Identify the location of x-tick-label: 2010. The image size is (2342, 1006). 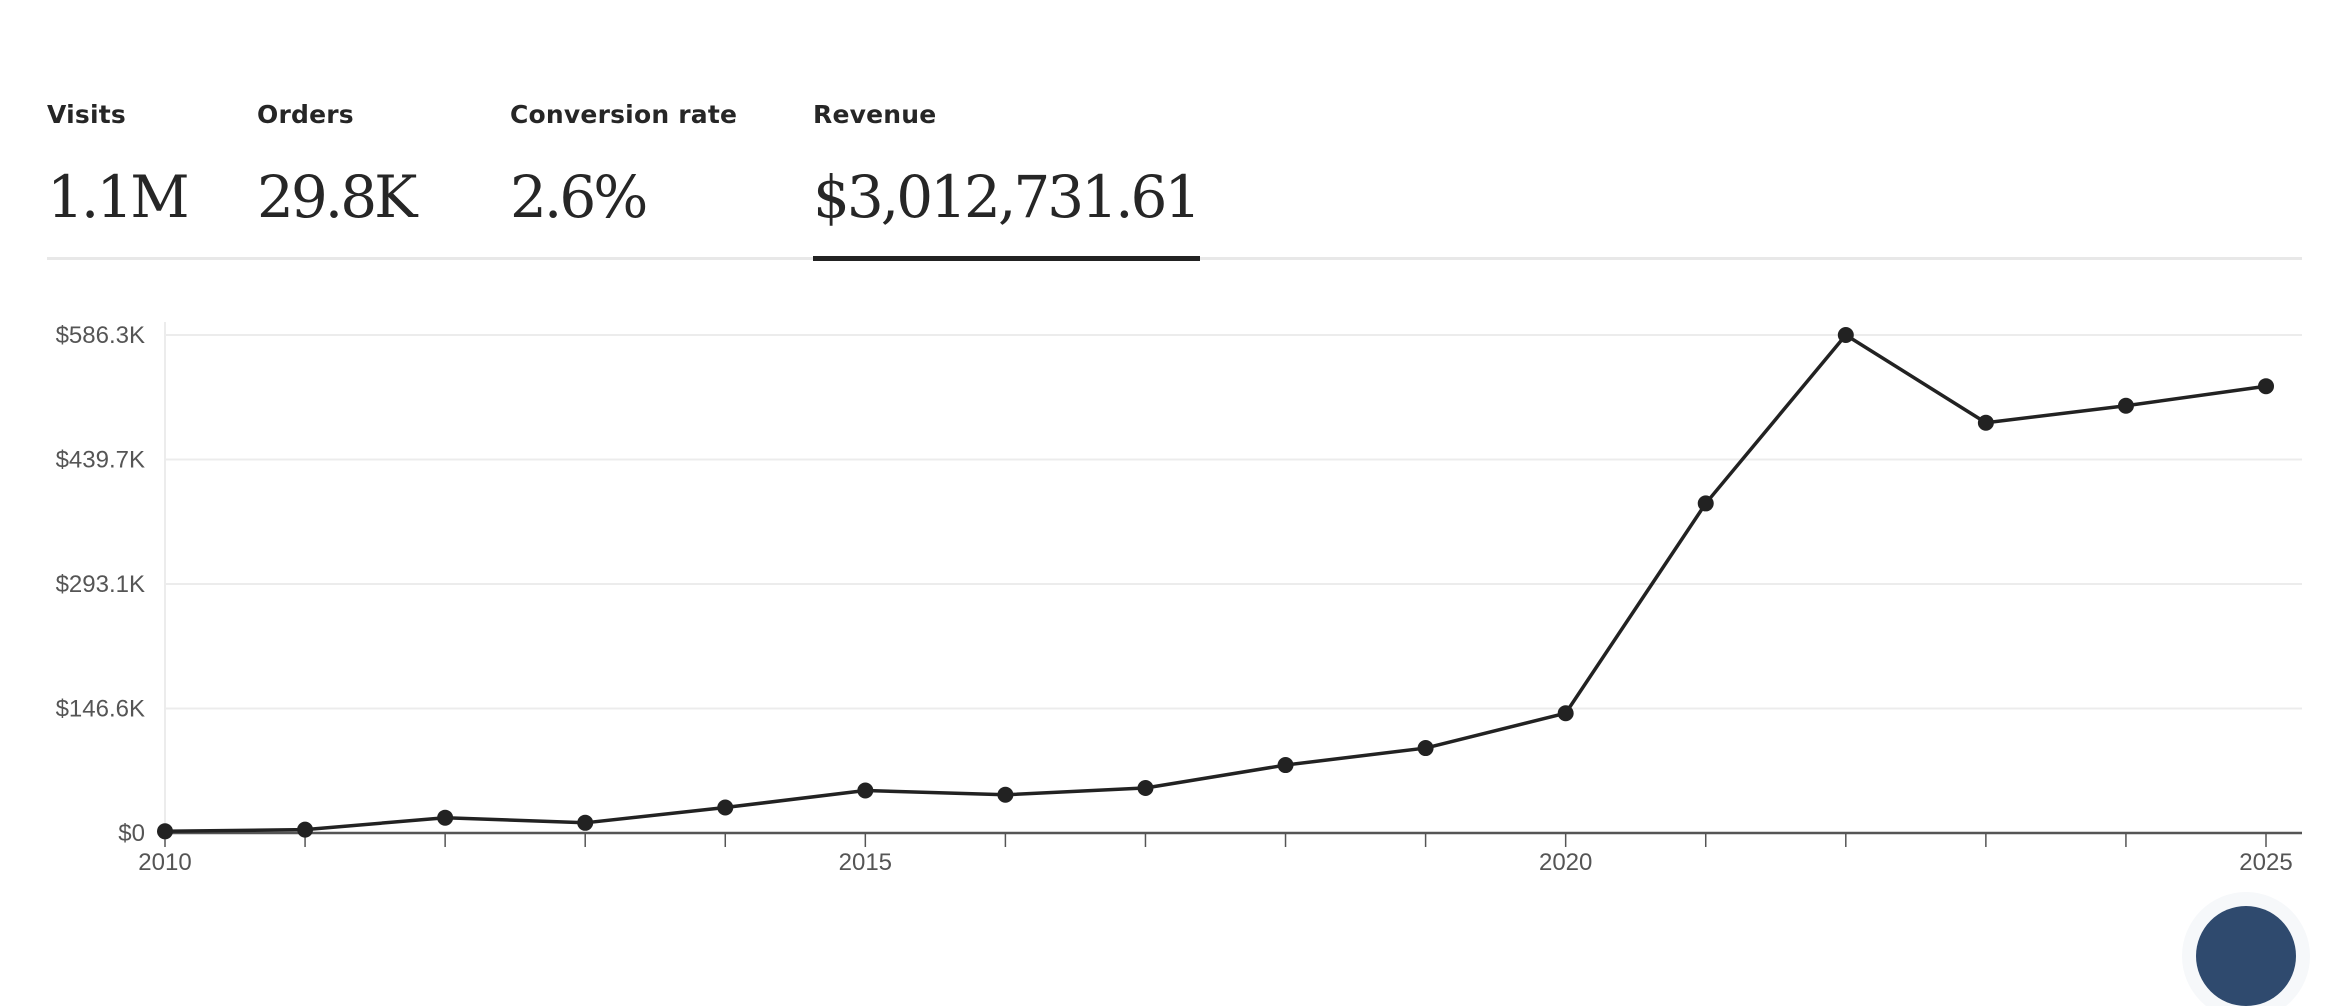
(164, 862).